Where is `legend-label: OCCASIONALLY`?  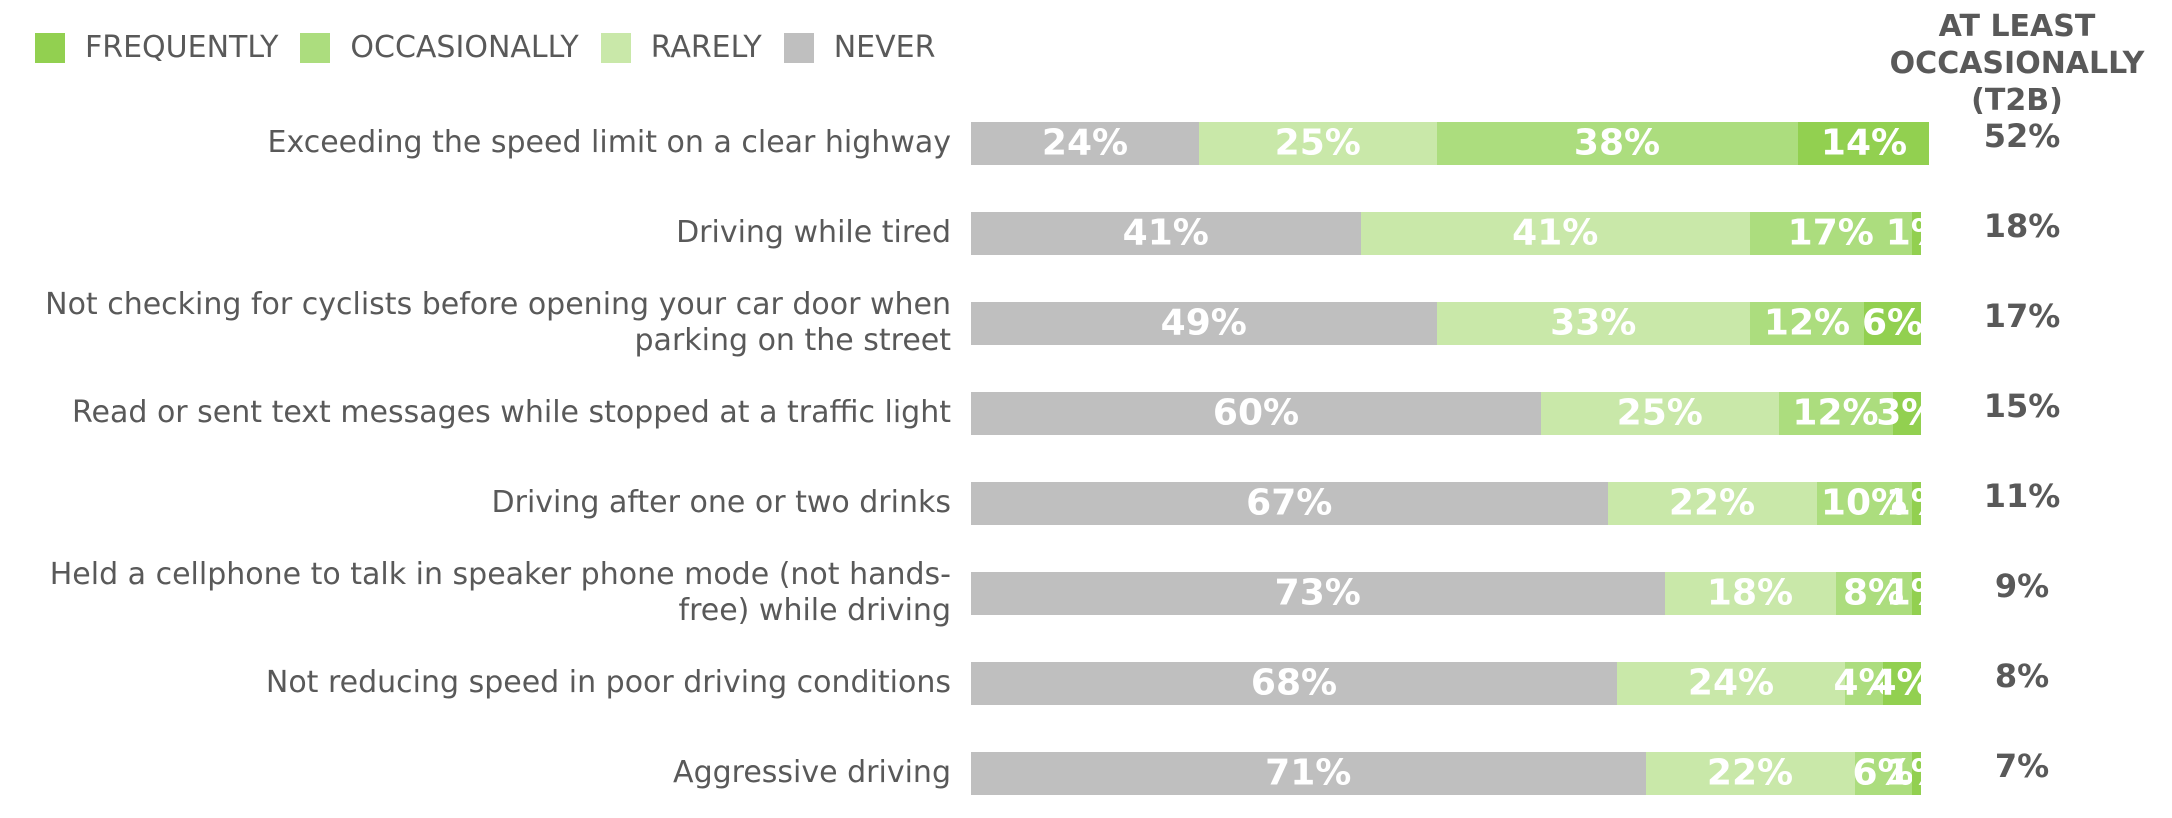 legend-label: OCCASIONALLY is located at coordinates (464, 47).